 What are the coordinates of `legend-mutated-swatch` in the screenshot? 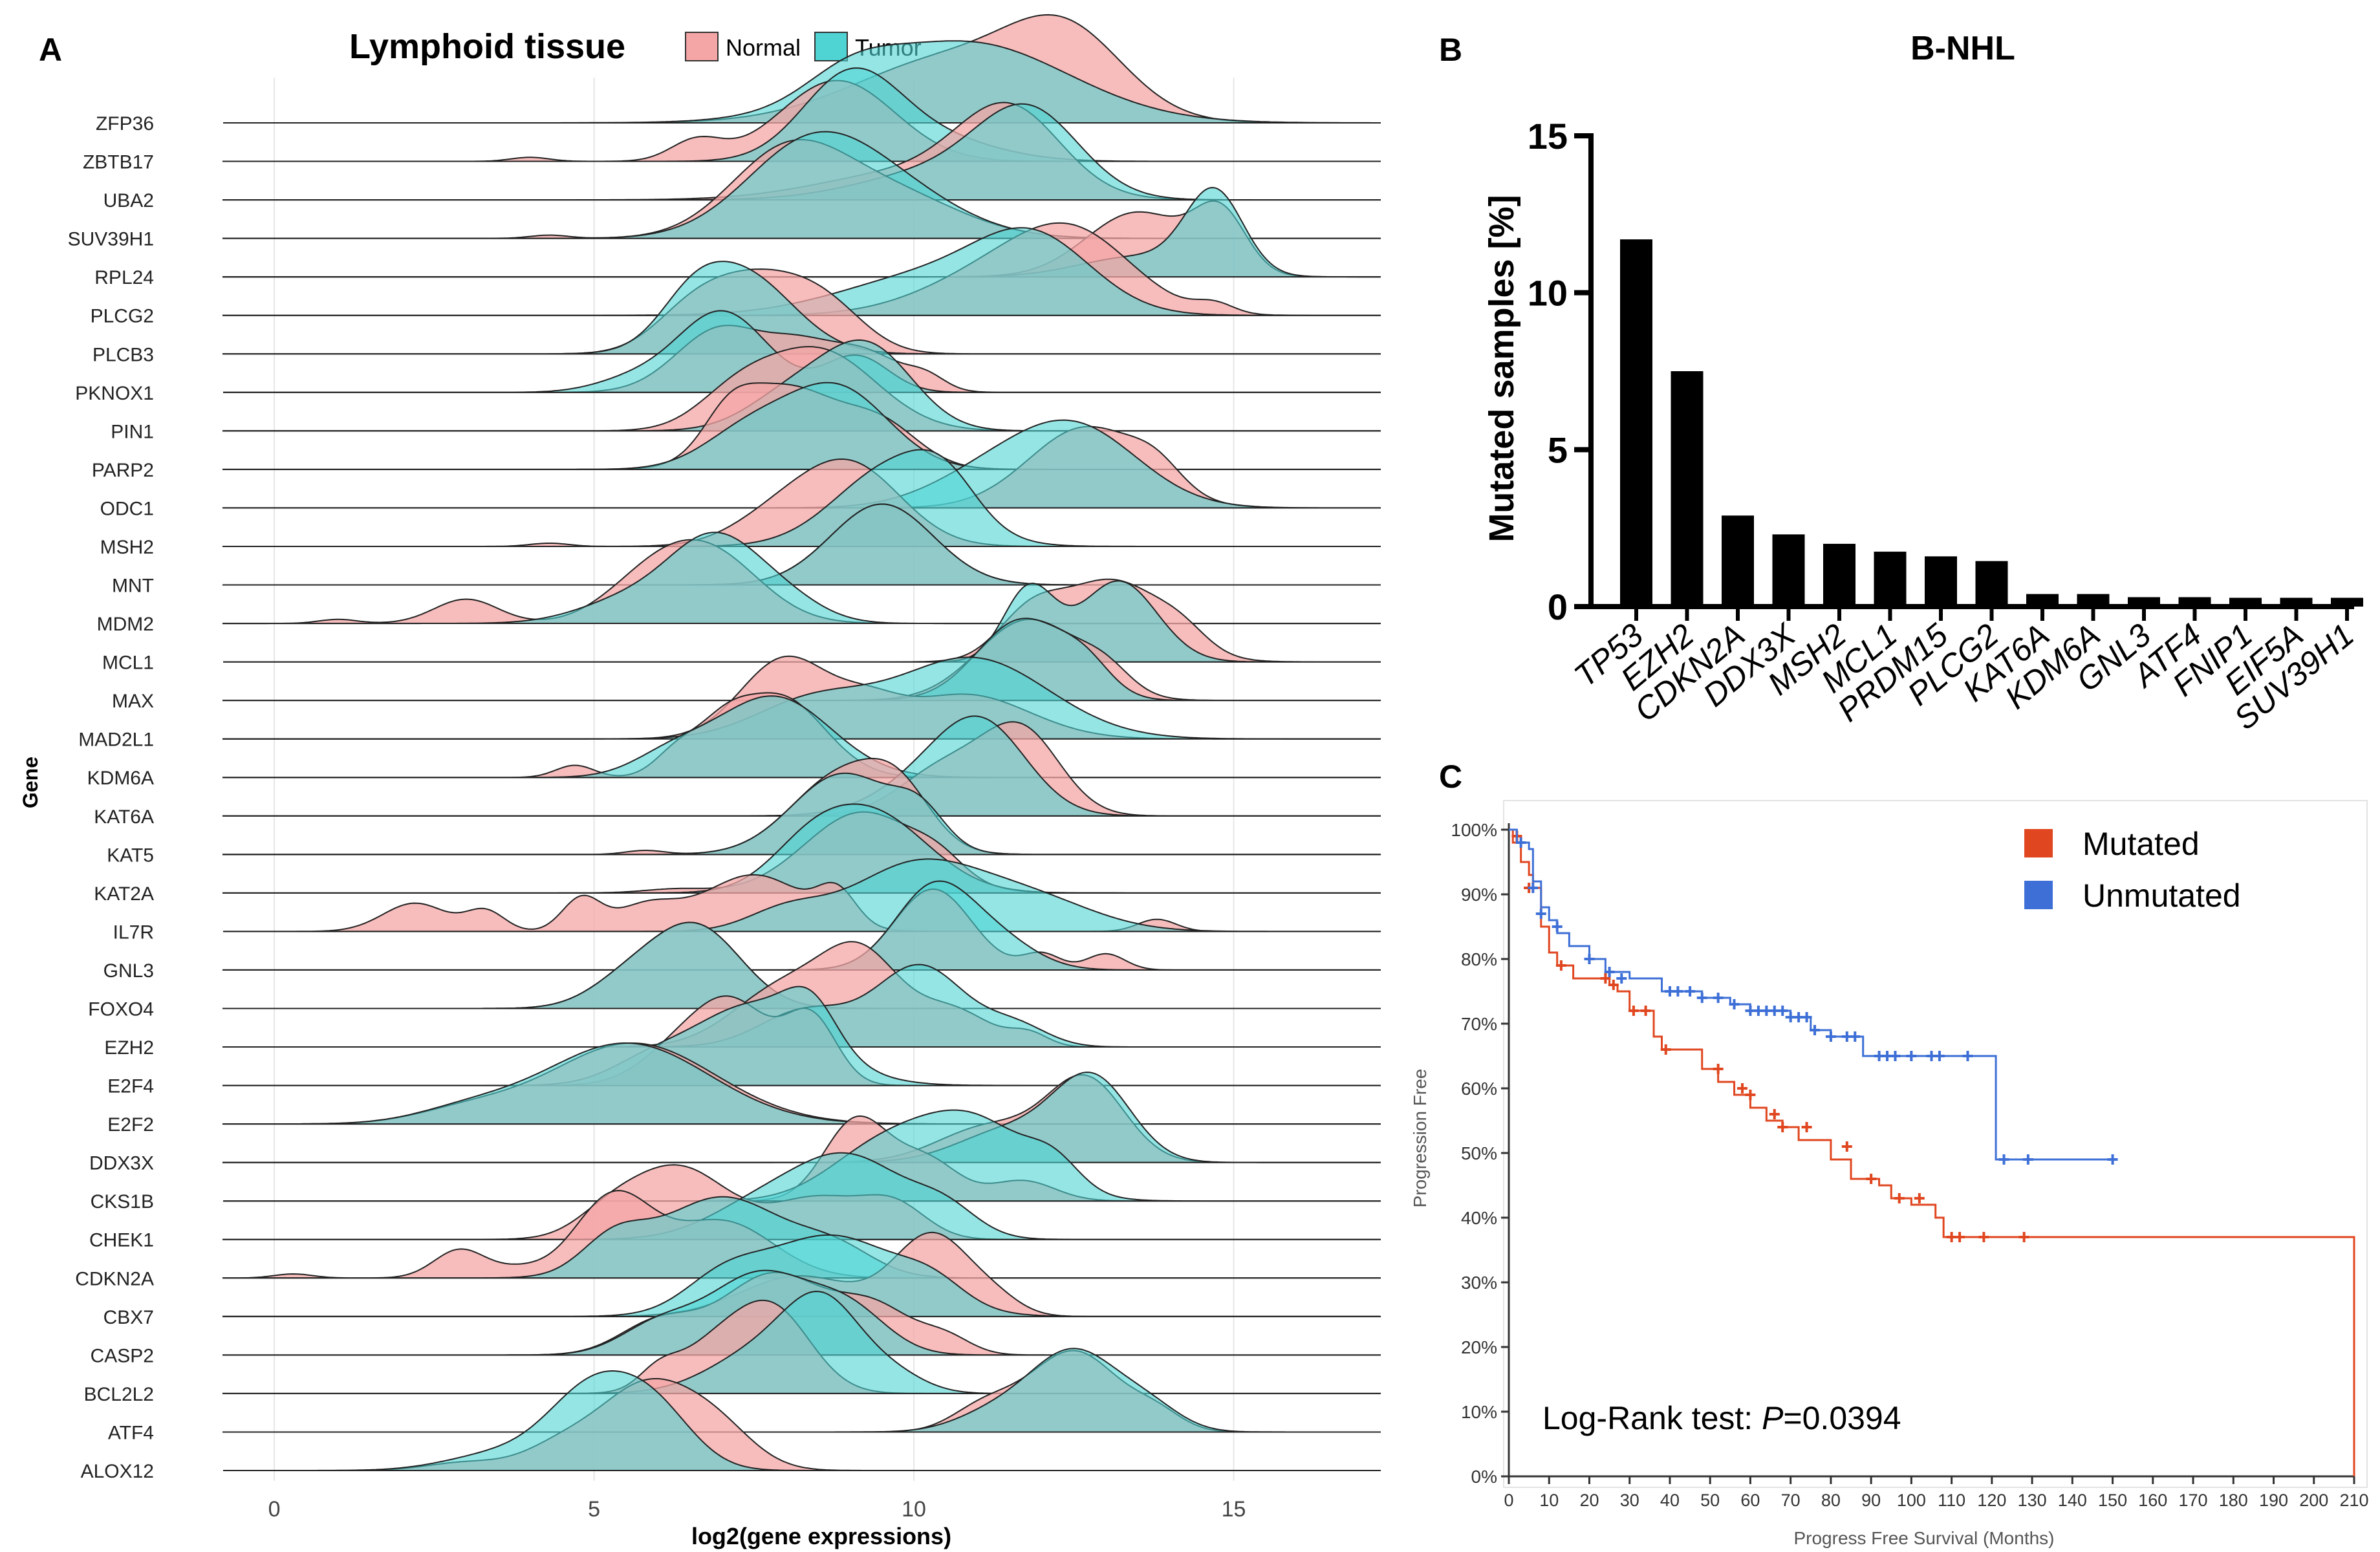 It's located at (2038, 843).